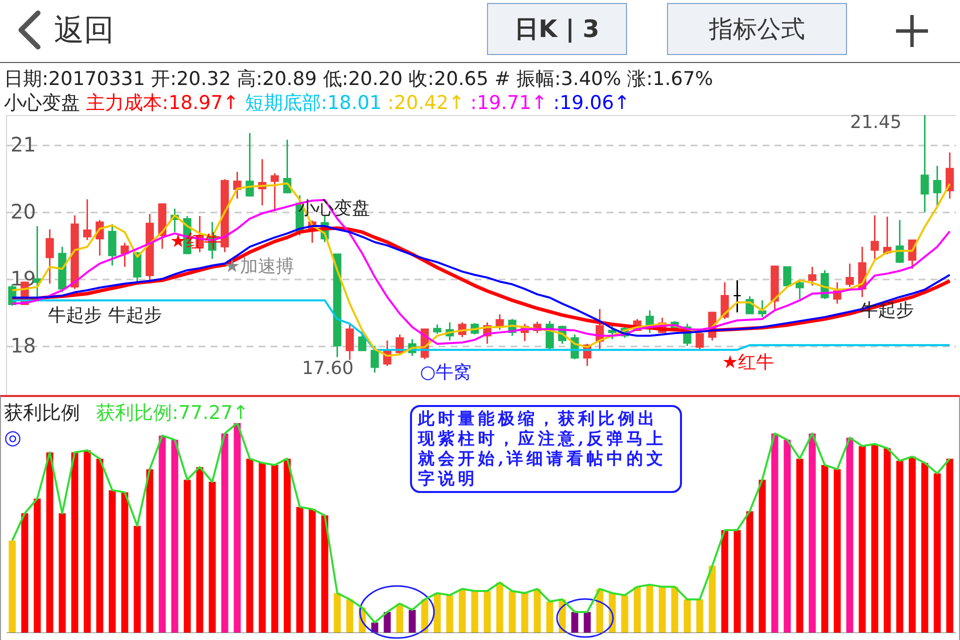  Describe the element at coordinates (23, 345) in the screenshot. I see `y-tick-label: 18` at that location.